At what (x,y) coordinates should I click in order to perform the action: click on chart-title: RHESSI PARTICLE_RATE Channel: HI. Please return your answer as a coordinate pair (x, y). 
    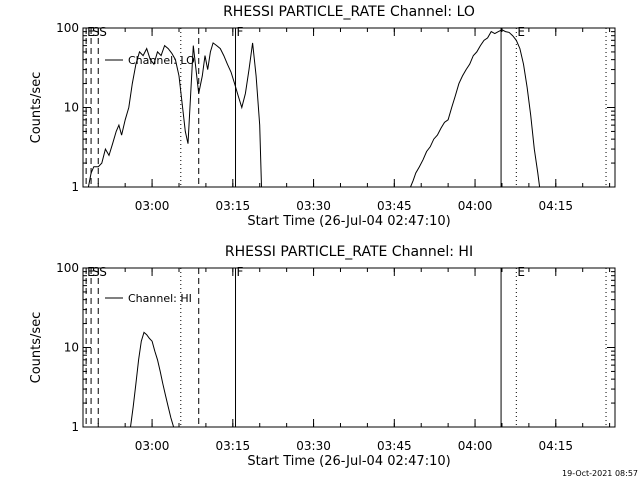
    Looking at the image, I should click on (349, 252).